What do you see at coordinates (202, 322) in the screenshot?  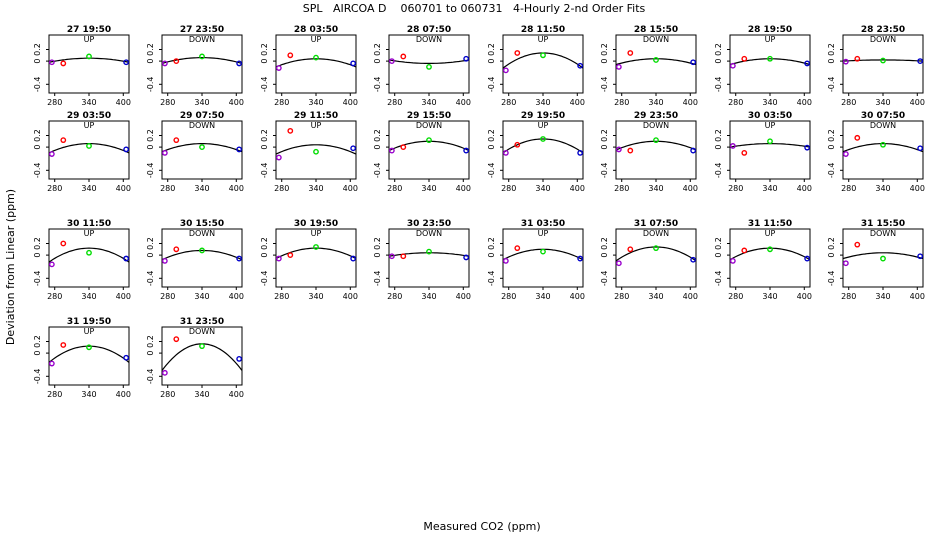 I see `panel-title: 31 23:50` at bounding box center [202, 322].